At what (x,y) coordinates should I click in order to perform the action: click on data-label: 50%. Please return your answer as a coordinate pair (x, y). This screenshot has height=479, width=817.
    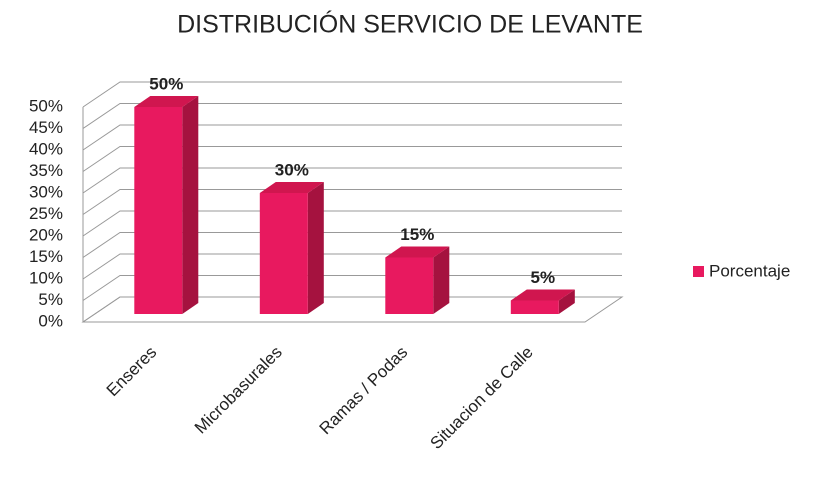
    Looking at the image, I should click on (166, 83).